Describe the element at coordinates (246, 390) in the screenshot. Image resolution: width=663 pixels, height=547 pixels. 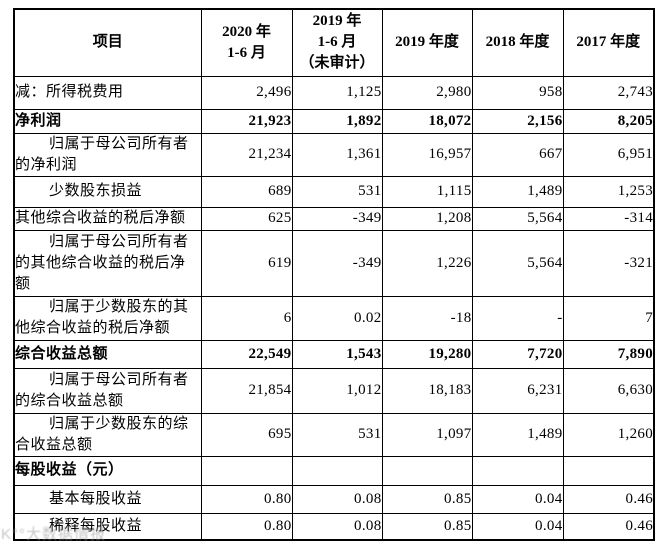
I see `cell-value: 21,854` at that location.